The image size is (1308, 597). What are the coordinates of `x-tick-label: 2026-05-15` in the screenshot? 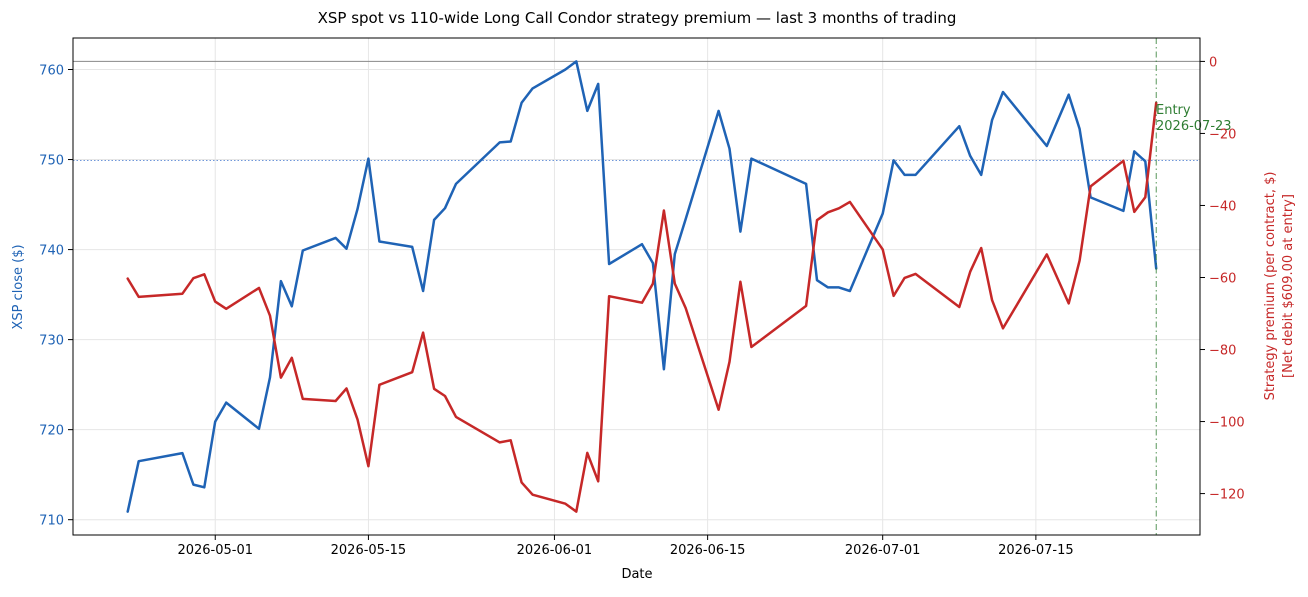 It's located at (369, 550).